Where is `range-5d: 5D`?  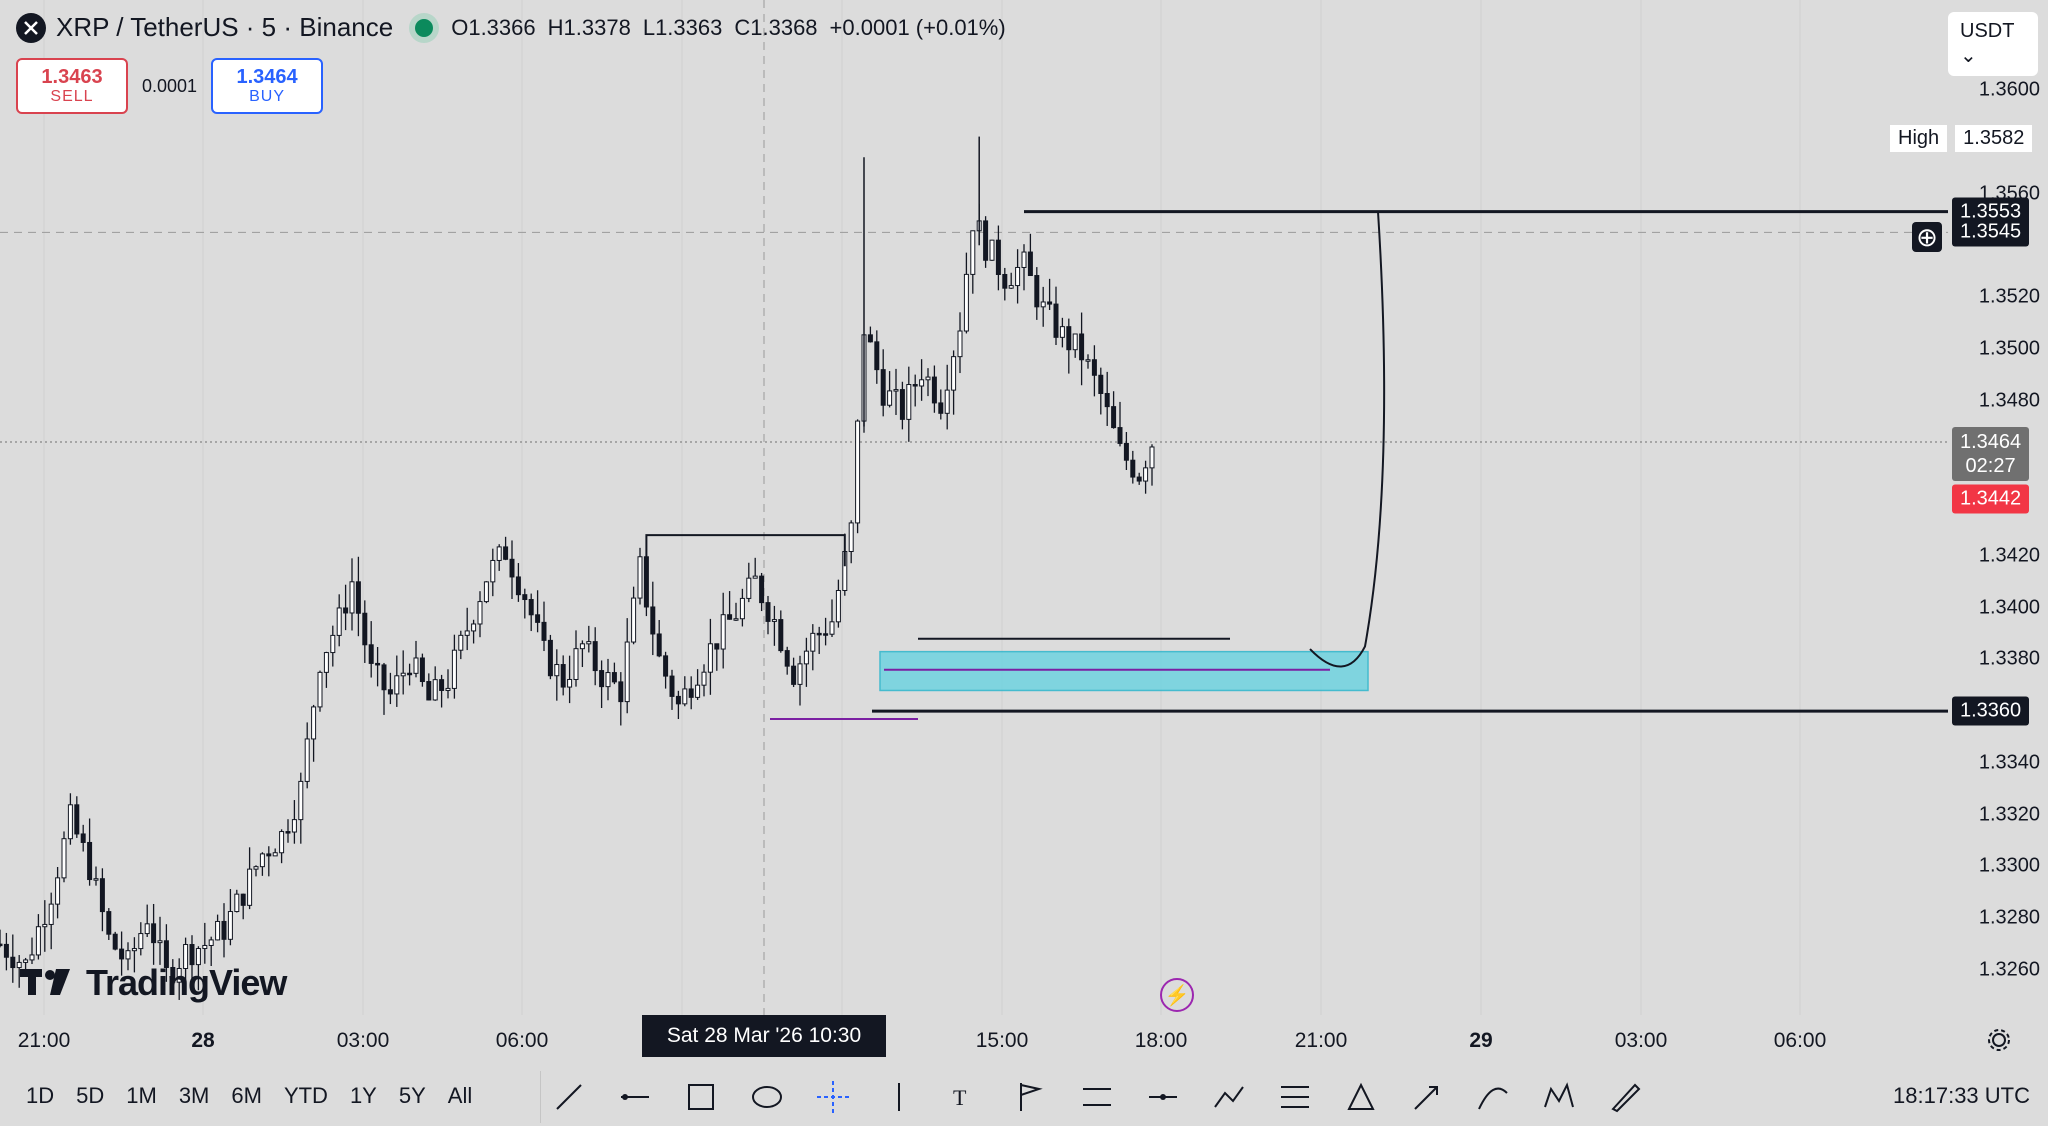 range-5d: 5D is located at coordinates (90, 1095).